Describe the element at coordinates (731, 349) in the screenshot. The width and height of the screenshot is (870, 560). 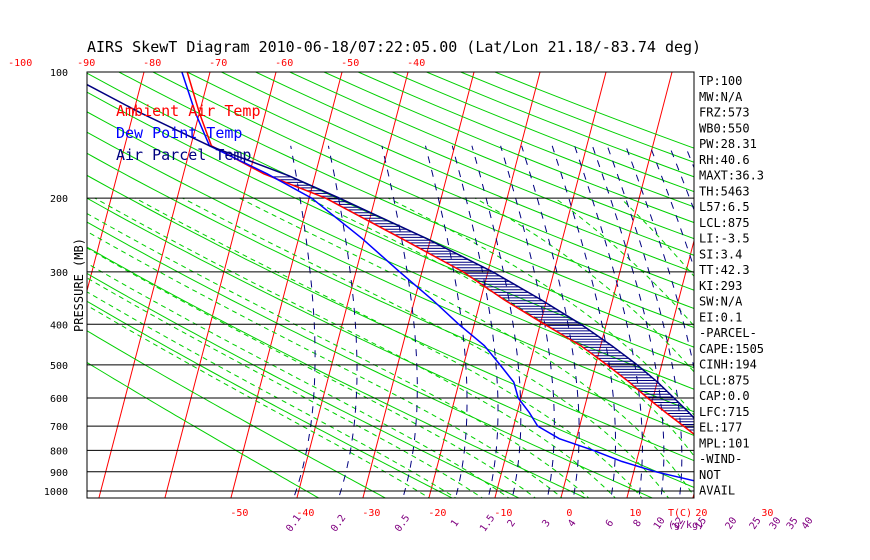
I see `index-item: CAPE:1505` at that location.